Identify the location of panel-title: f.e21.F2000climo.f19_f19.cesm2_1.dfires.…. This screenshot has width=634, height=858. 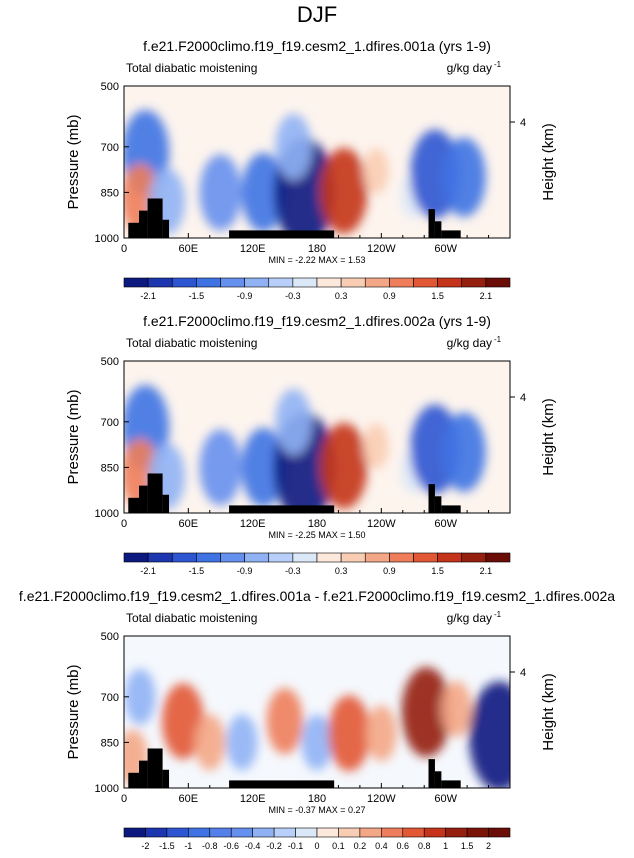
(317, 596).